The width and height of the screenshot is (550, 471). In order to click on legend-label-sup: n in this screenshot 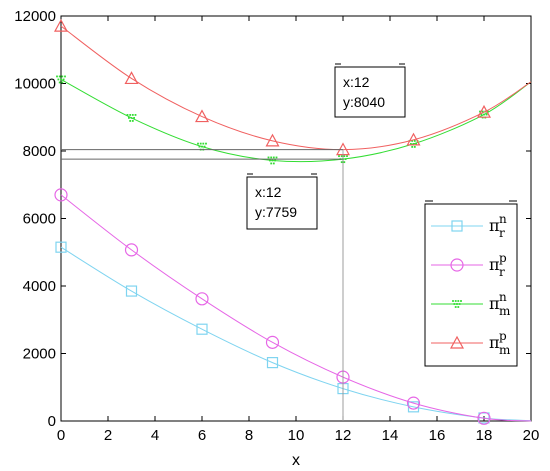, I will do `click(503, 297)`.